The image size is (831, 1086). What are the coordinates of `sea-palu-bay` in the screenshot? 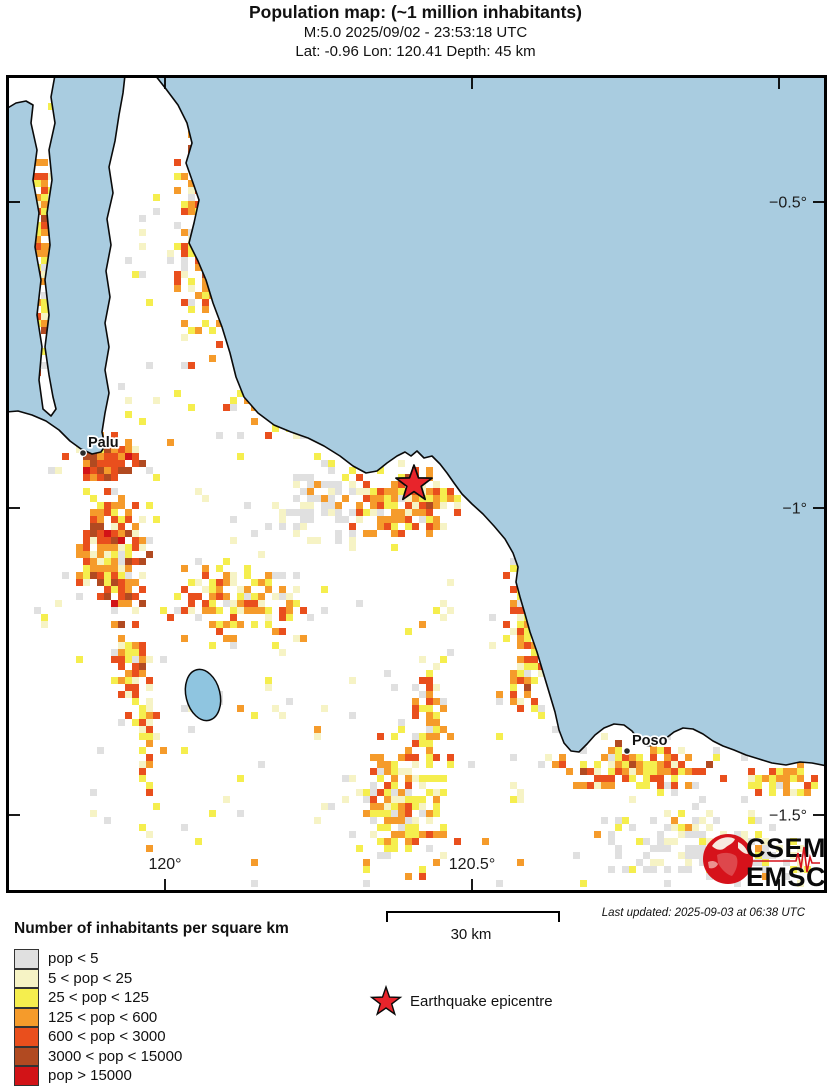 It's located at (65, 264).